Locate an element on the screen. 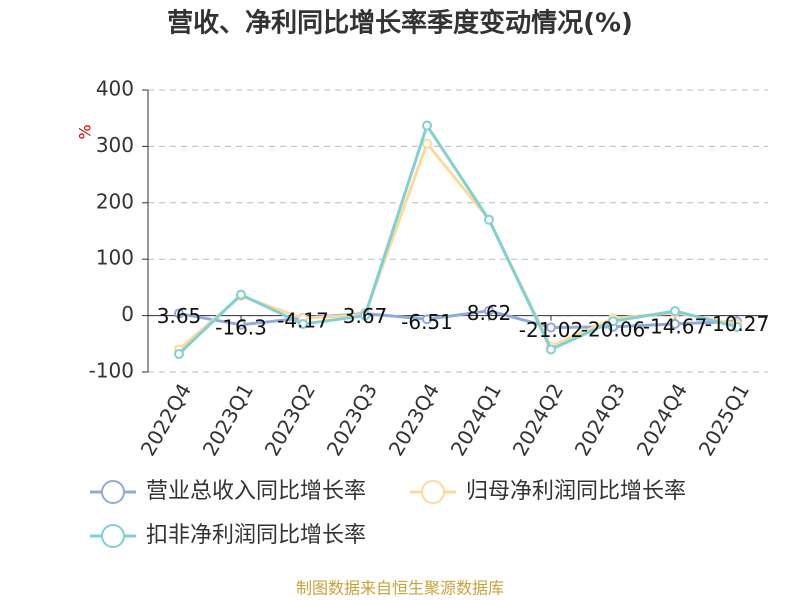 Image resolution: width=800 pixels, height=600 pixels. x-tick-label: 2024Q2 is located at coordinates (538, 419).